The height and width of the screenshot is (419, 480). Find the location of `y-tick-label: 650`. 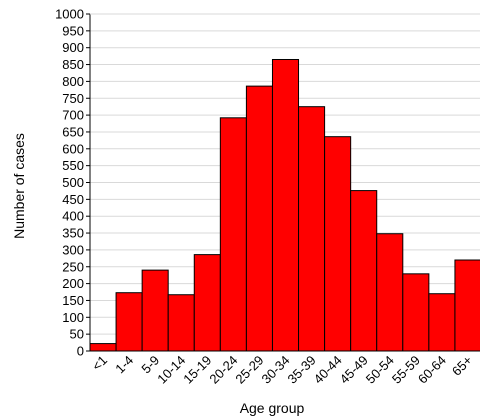

y-tick-label: 650 is located at coordinates (73, 131).